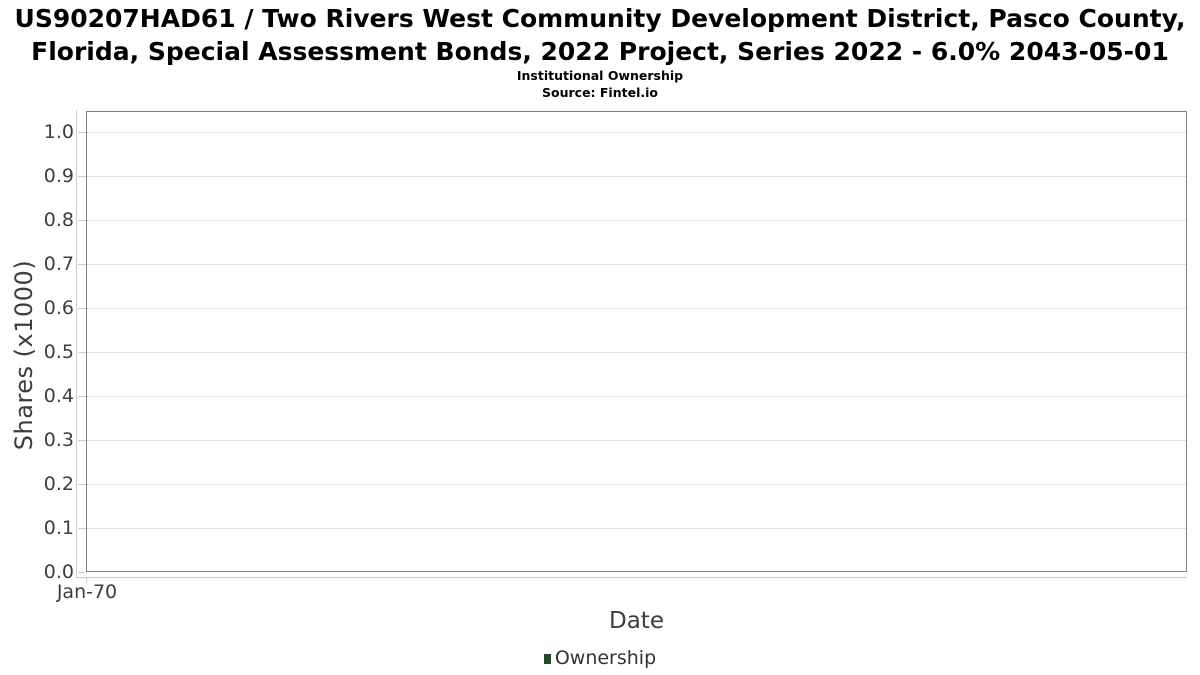 The image size is (1200, 675). What do you see at coordinates (58, 440) in the screenshot?
I see `y-tick-label: 0.3` at bounding box center [58, 440].